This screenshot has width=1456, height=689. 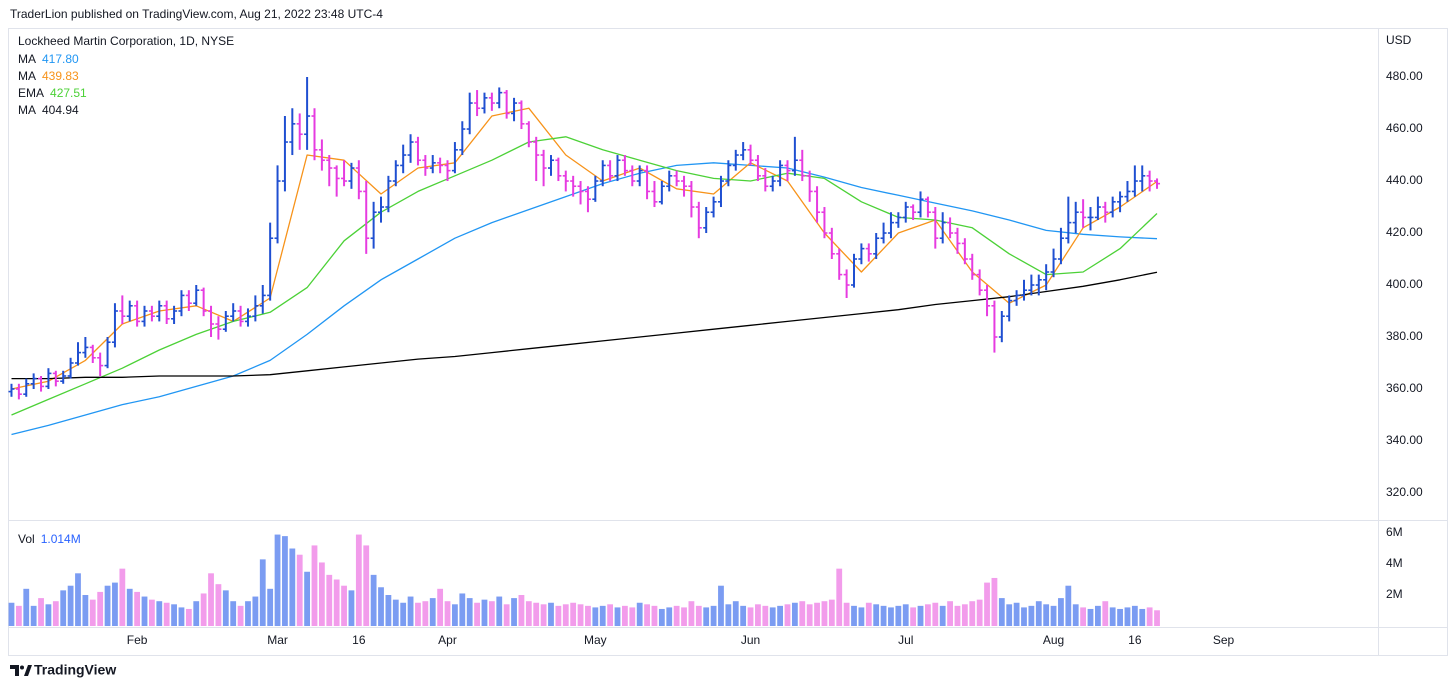 What do you see at coordinates (75, 670) in the screenshot?
I see `brand-name: TradingView` at bounding box center [75, 670].